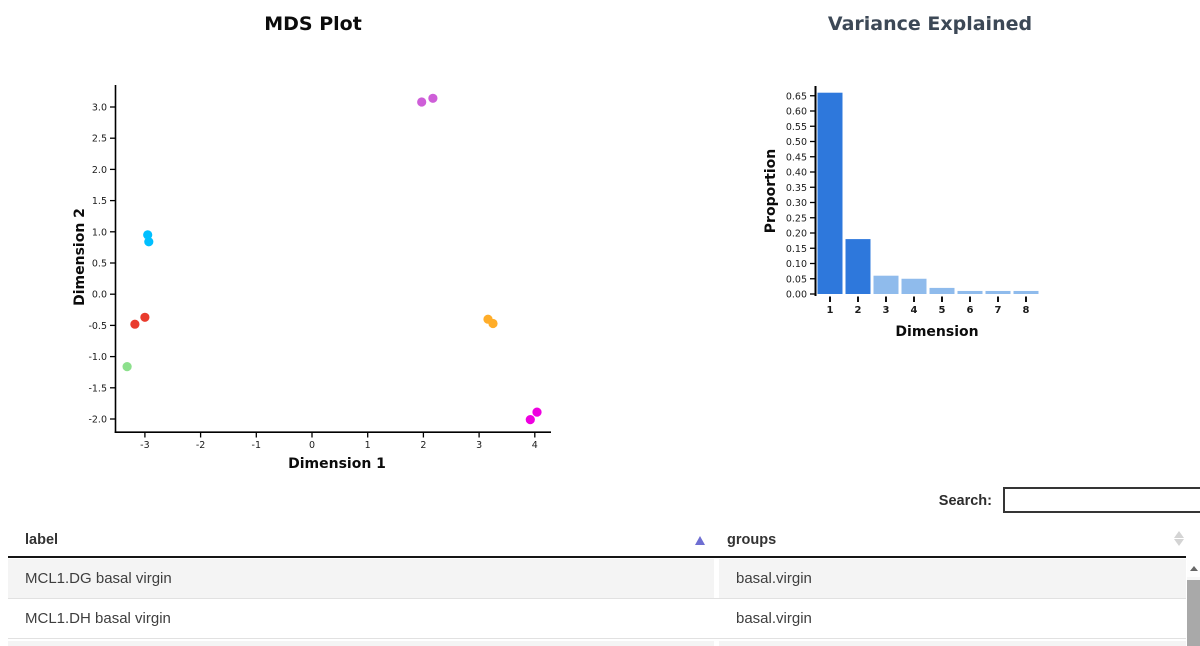 The width and height of the screenshot is (1200, 646). What do you see at coordinates (361, 578) in the screenshot?
I see `cell-label: MCL1.DG basal virgin` at bounding box center [361, 578].